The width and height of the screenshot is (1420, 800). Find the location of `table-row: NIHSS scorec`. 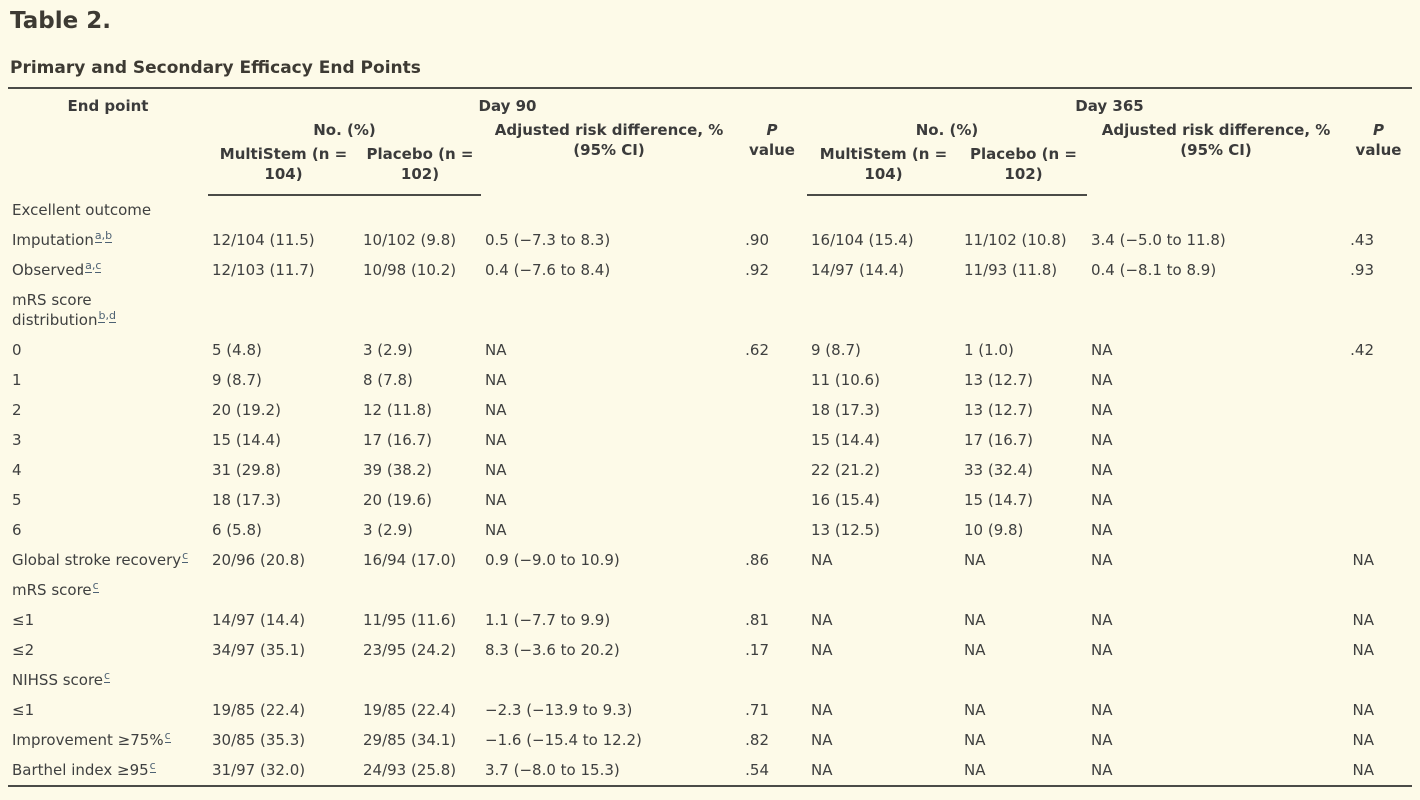

table-row: NIHSS scorec is located at coordinates (710, 680).